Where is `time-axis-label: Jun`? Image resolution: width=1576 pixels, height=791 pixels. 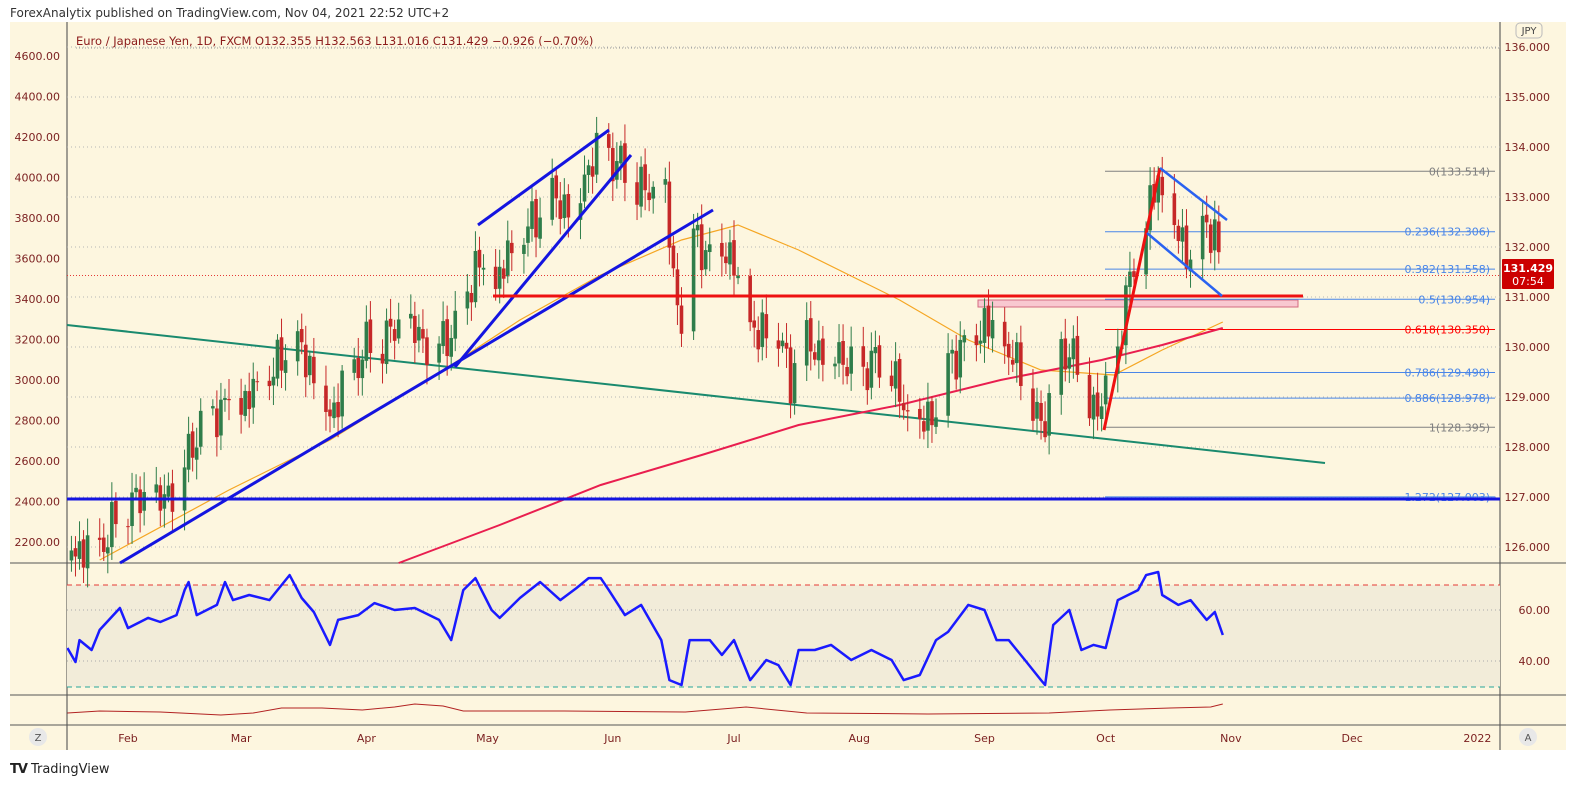 time-axis-label: Jun is located at coordinates (612, 738).